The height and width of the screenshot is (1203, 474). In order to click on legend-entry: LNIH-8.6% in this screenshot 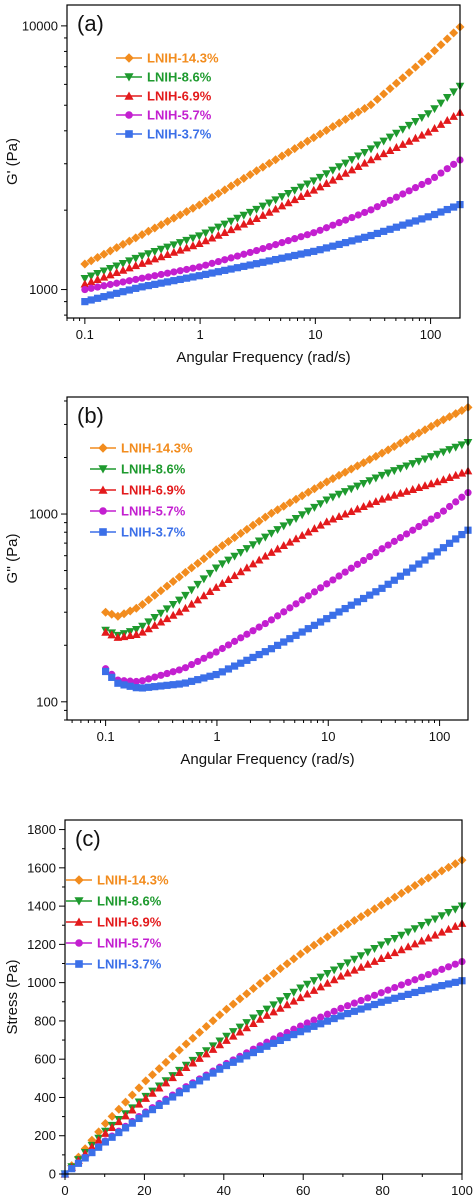, I will do `click(138, 469)`.